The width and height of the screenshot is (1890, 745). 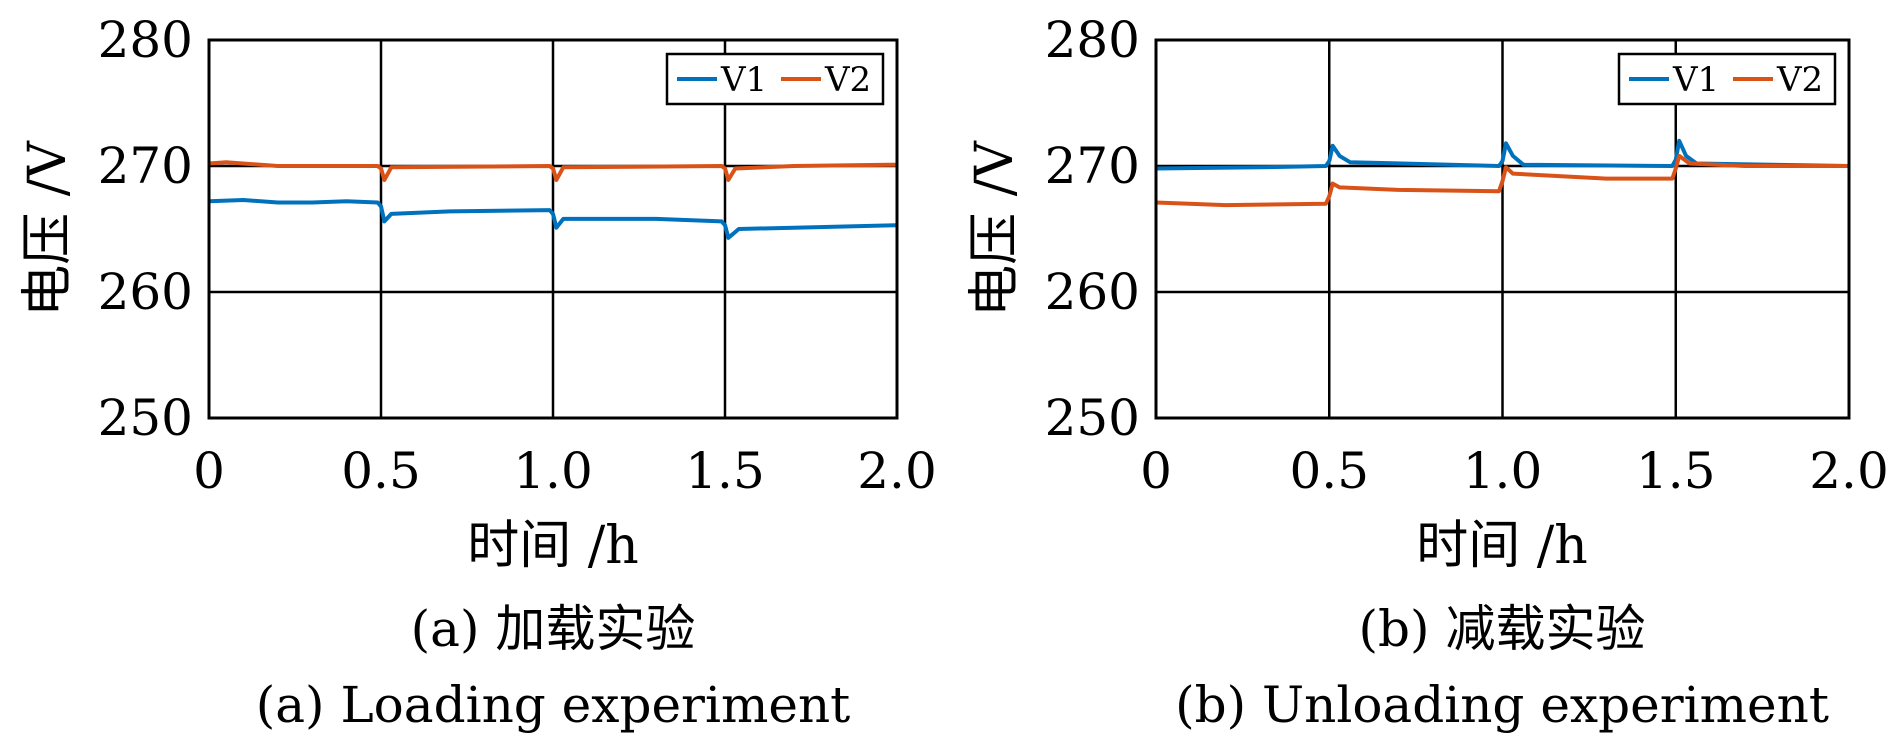 What do you see at coordinates (553, 629) in the screenshot?
I see `caption-cn: (a) 加载实验` at bounding box center [553, 629].